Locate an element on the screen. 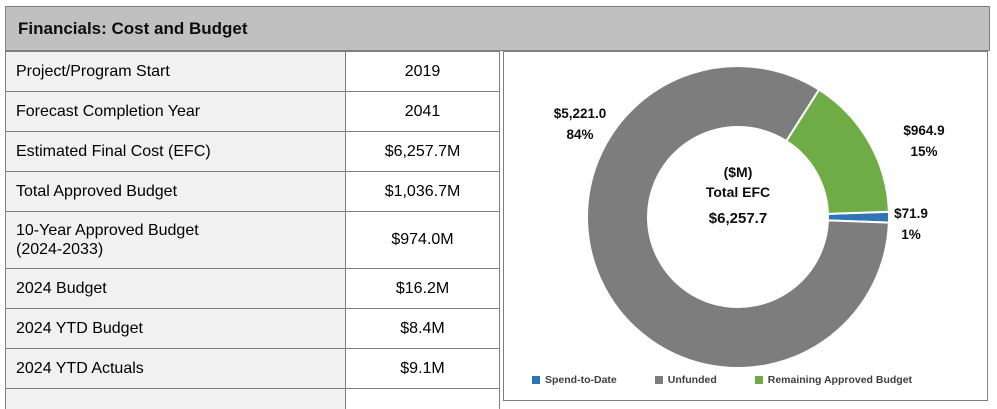 The width and height of the screenshot is (997, 409). table-row: Project/Program Start 2019 is located at coordinates (252, 71).